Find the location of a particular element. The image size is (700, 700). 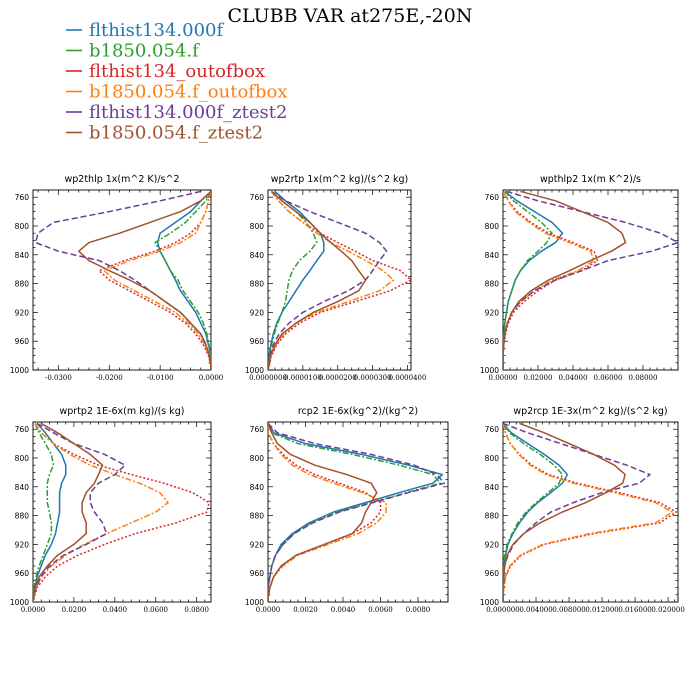

panel-title: wp2rtp 1x(m^2 kg)/(s^2 kg) is located at coordinates (340, 179).